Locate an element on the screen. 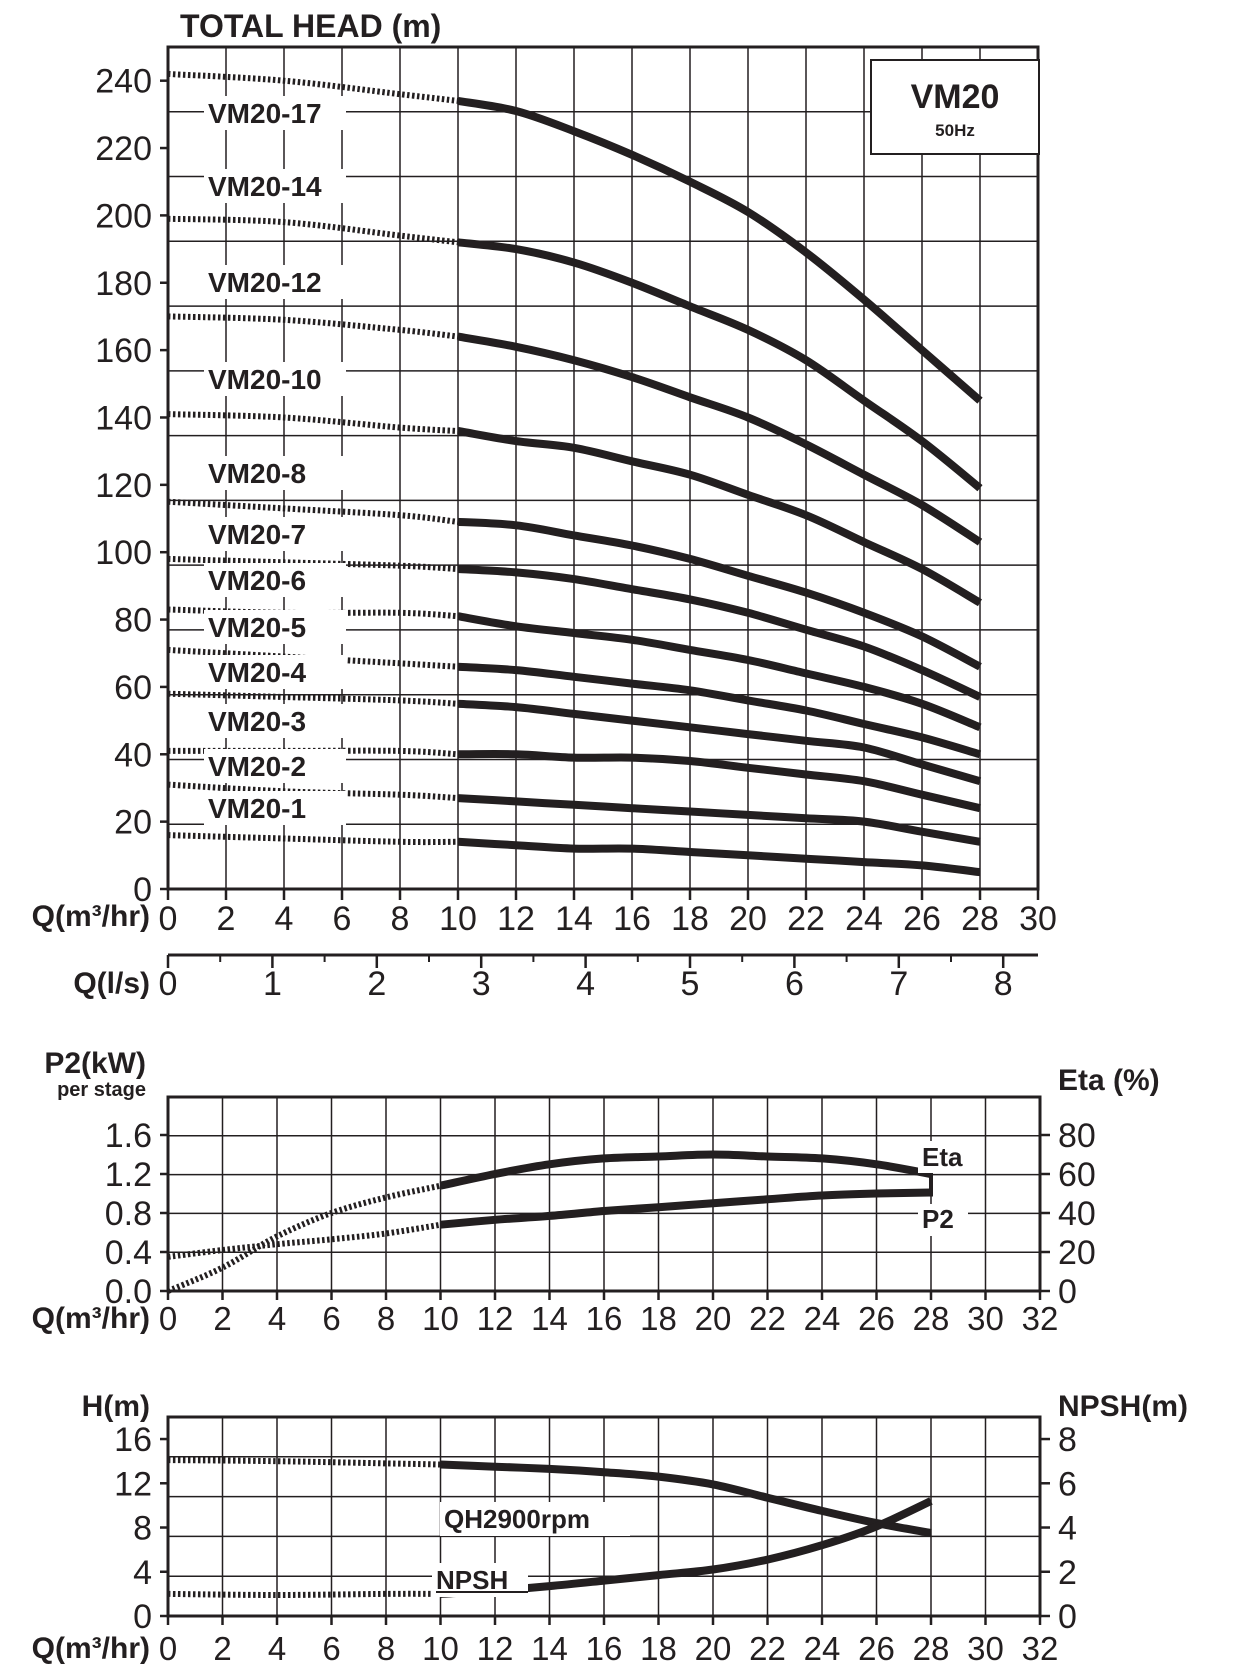  y-tick-label: 4 is located at coordinates (142, 1573).